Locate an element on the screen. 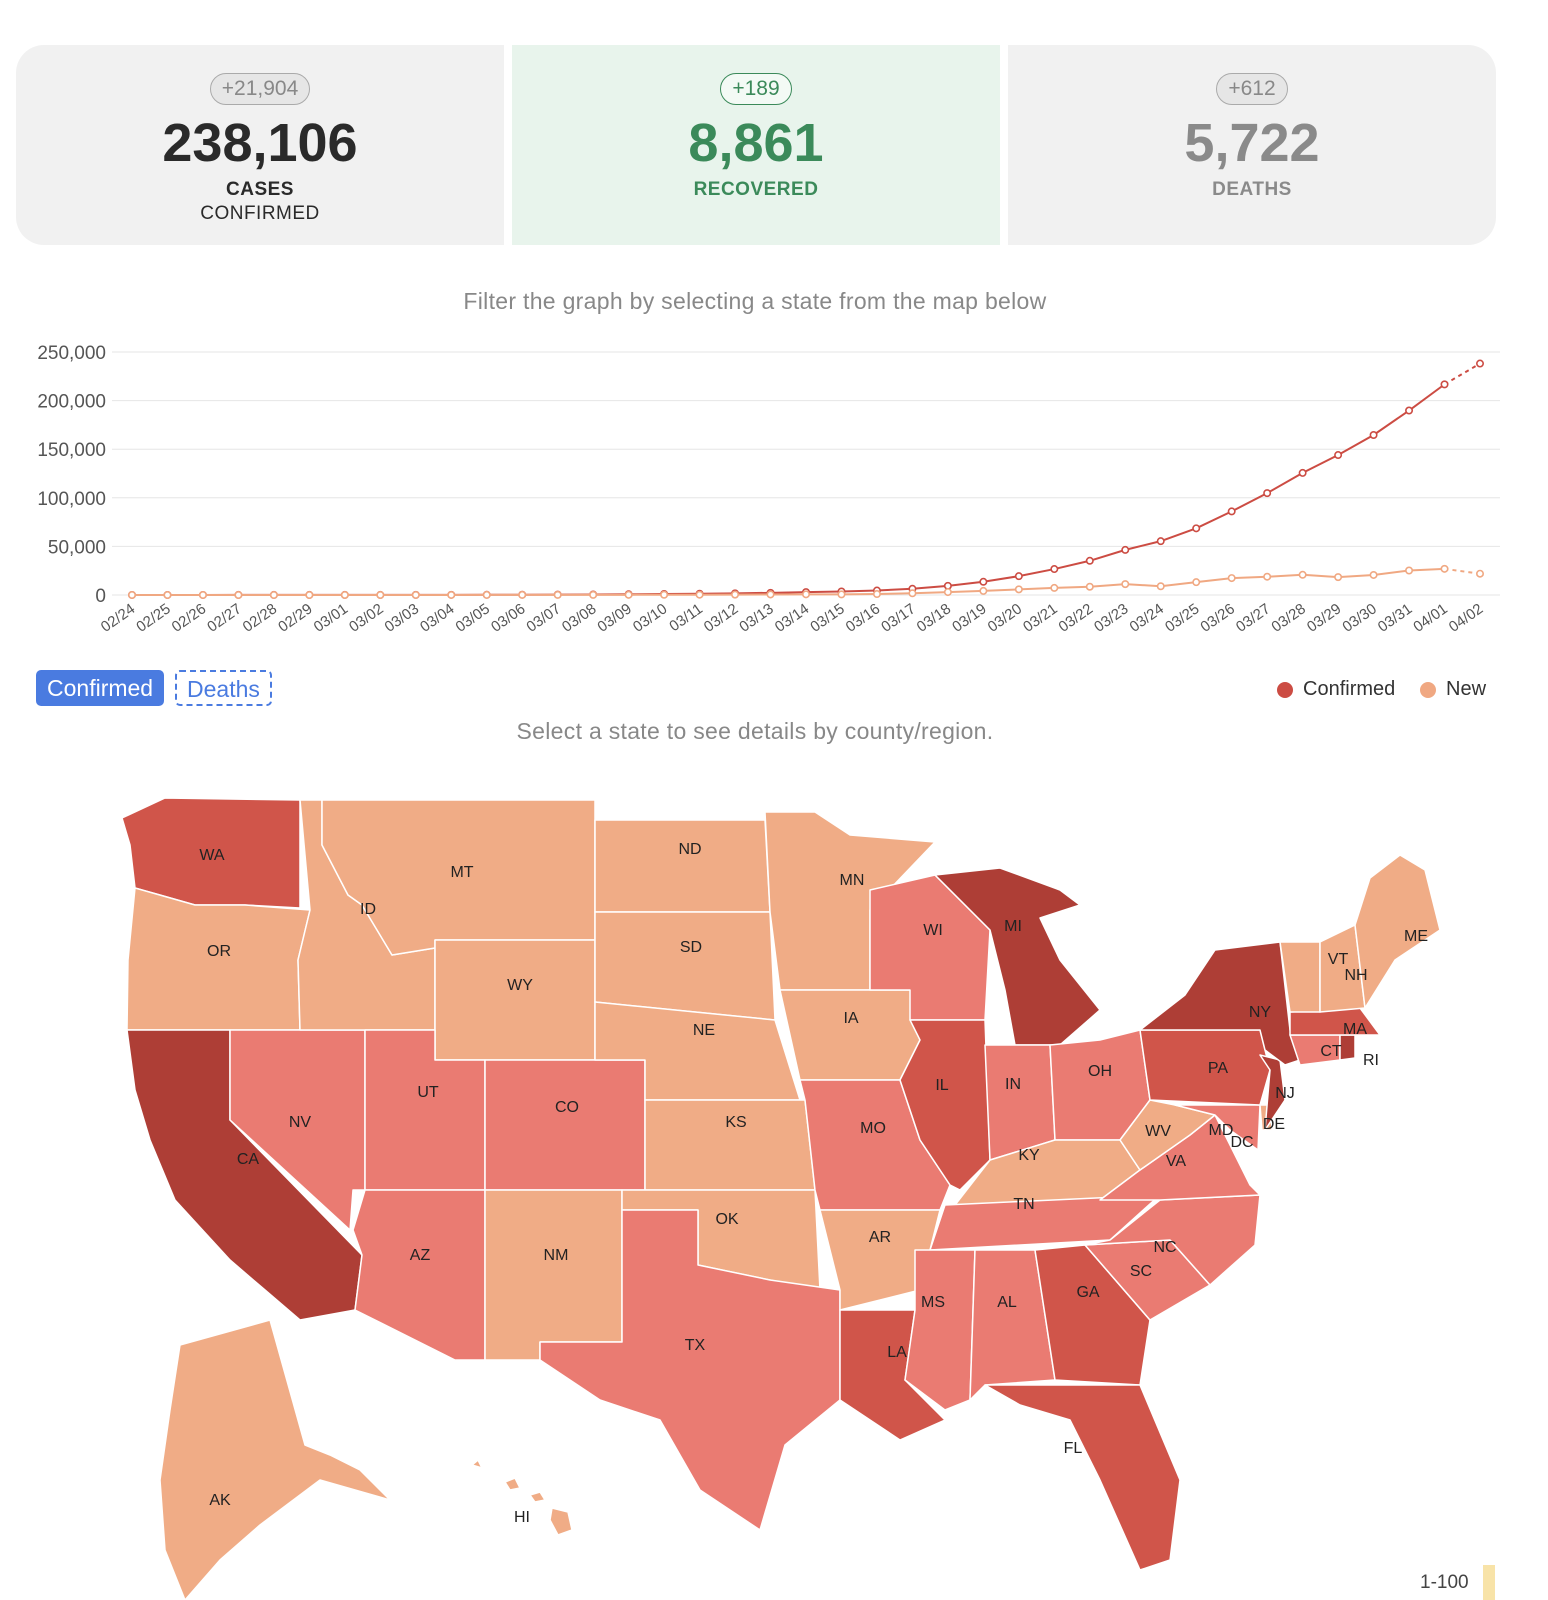 The width and height of the screenshot is (1548, 1600). state-ms is located at coordinates (940, 1330).